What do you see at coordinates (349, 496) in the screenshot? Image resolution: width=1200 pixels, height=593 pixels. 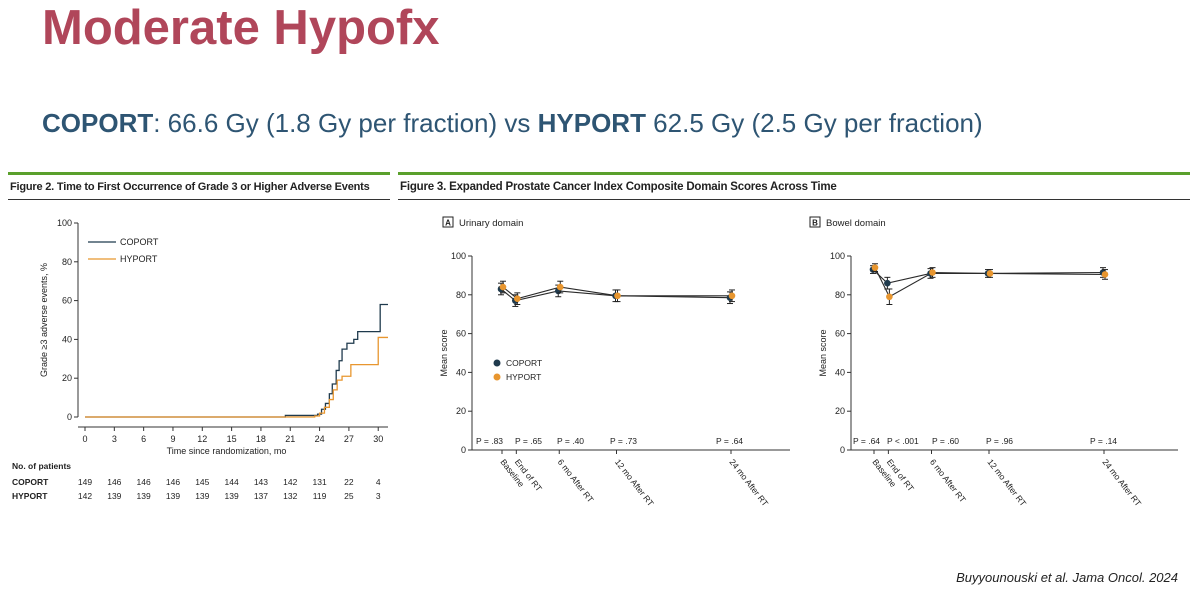 I see `risk-table-cell: 25` at bounding box center [349, 496].